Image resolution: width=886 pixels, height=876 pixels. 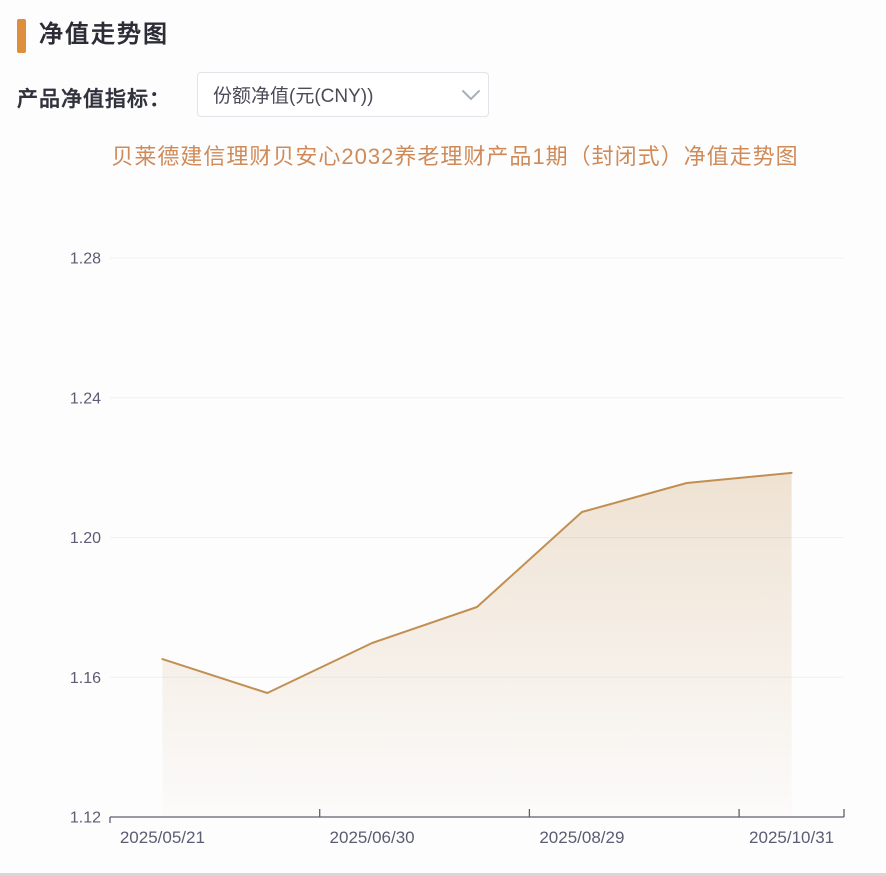 I want to click on y-tick-label: 1.20, so click(x=85, y=538).